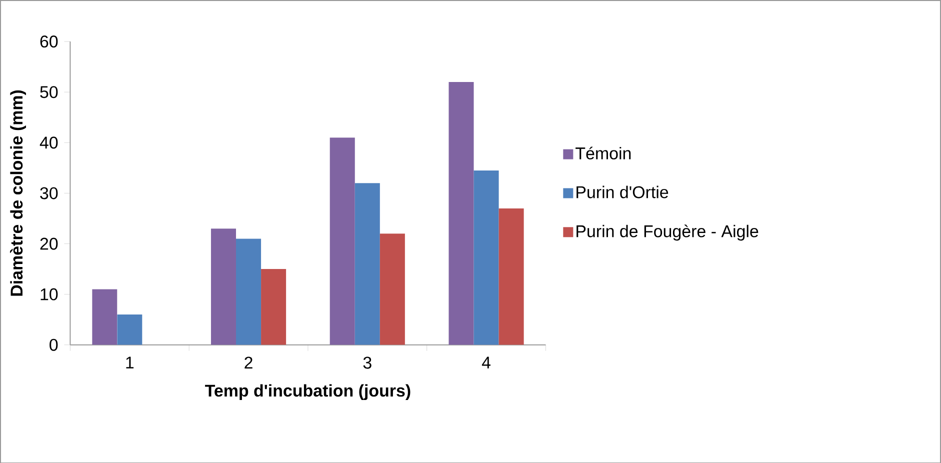 Image resolution: width=941 pixels, height=463 pixels. What do you see at coordinates (667, 232) in the screenshot?
I see `legend-label: Purin de Fougère - Aigle` at bounding box center [667, 232].